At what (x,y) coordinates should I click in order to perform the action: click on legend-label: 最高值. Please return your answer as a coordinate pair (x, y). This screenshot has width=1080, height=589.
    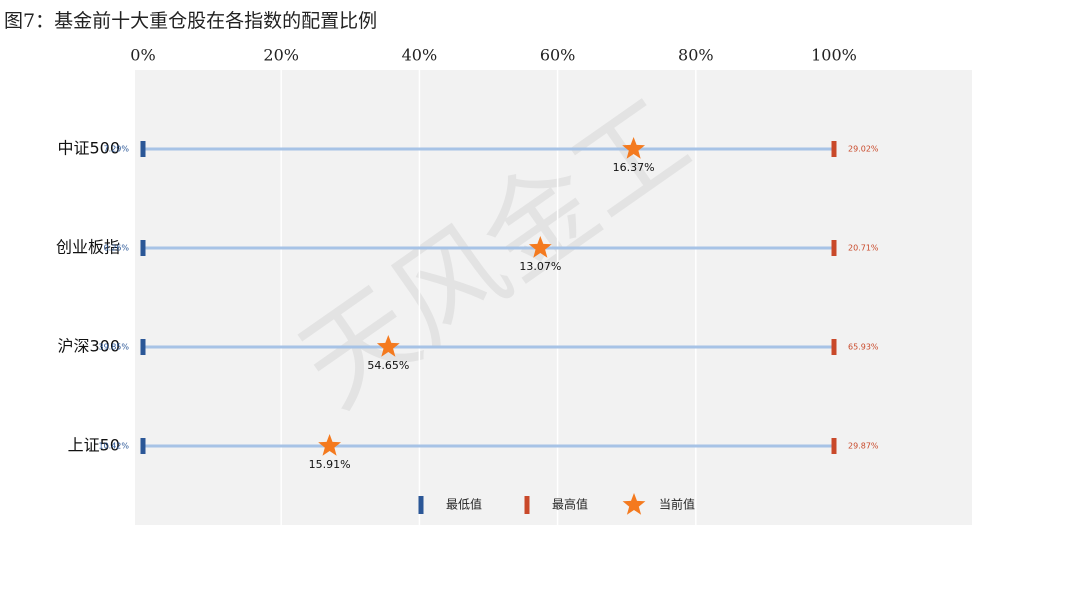
    Looking at the image, I should click on (570, 504).